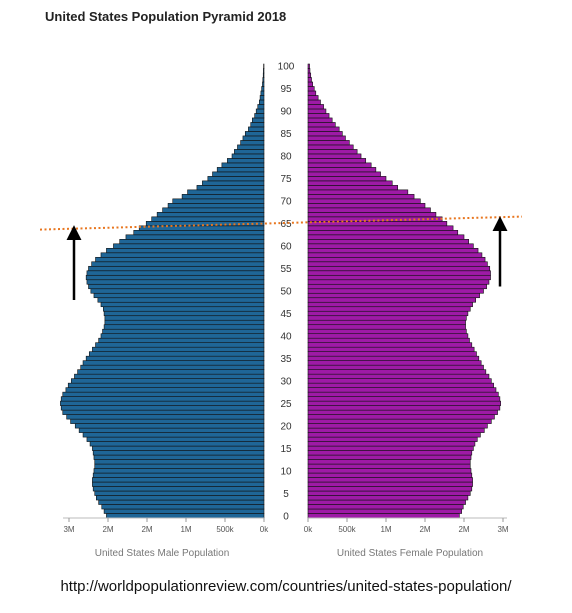 This screenshot has height=613, width=572. Describe the element at coordinates (162, 553) in the screenshot. I see `male-axis-title: United States Male Population` at that location.